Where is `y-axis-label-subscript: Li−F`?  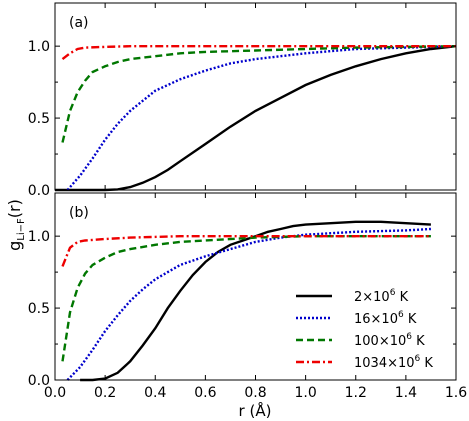
y-axis-label-subscript: Li−F is located at coordinates (21, 229).